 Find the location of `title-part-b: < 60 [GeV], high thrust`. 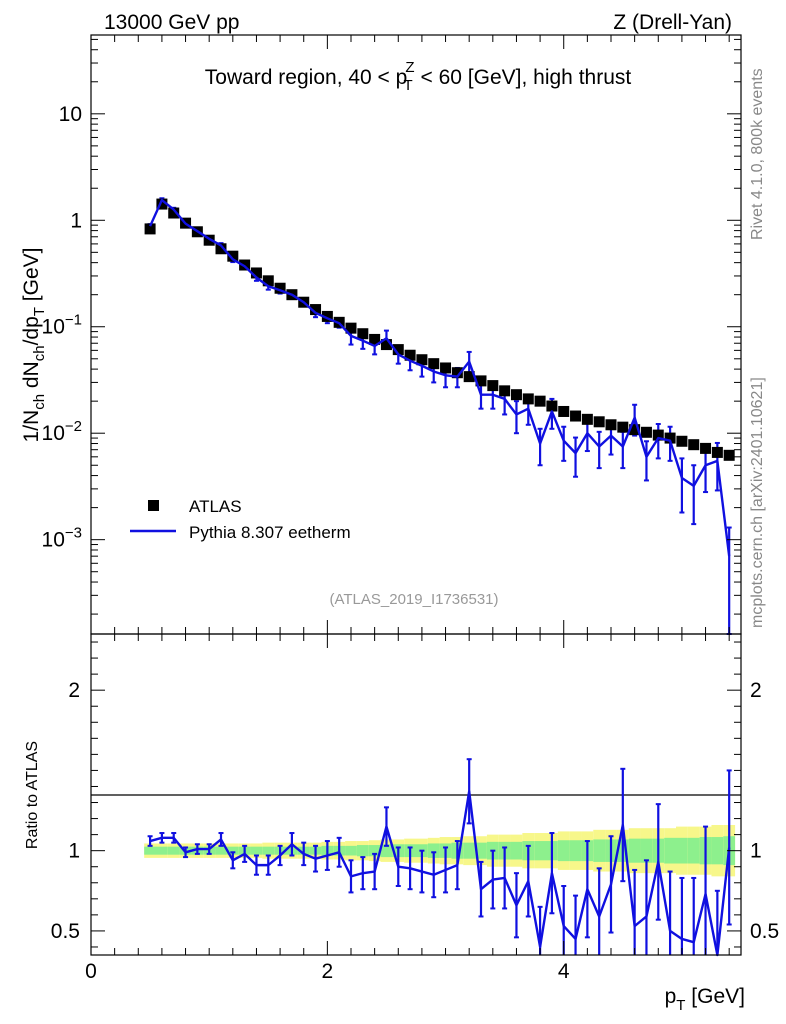

title-part-b: < 60 [GeV], high thrust is located at coordinates (523, 77).